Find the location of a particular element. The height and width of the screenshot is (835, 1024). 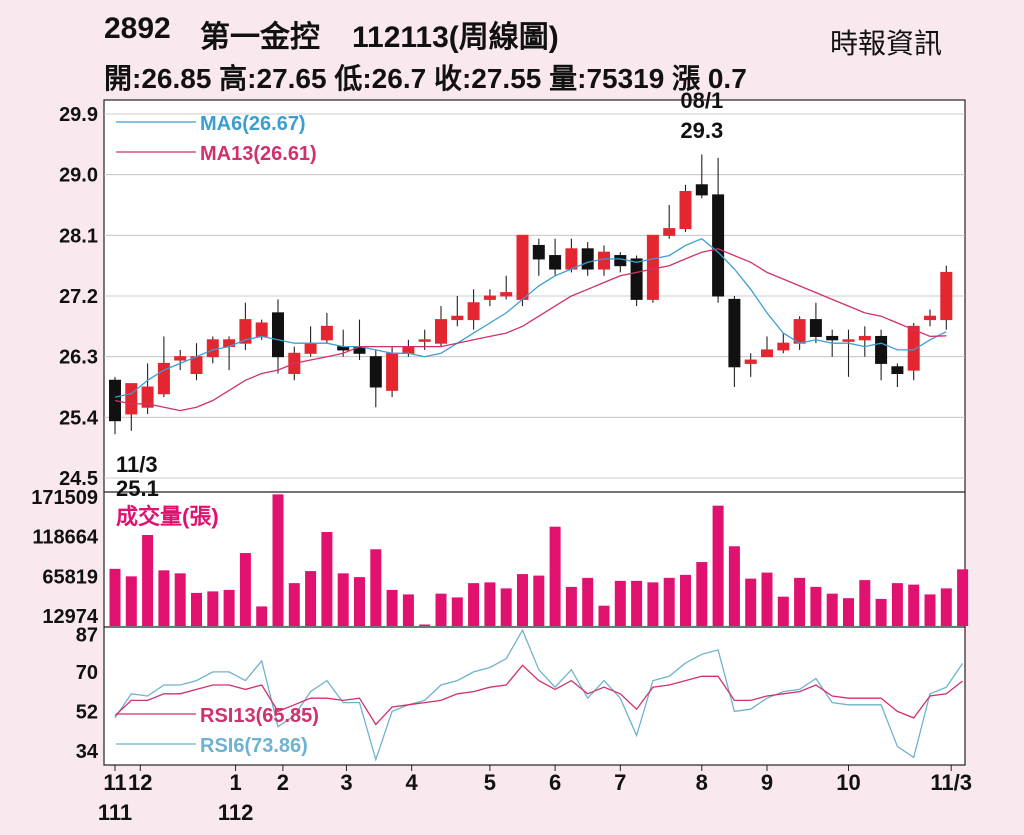

rsi-tick-label: 87 is located at coordinates (87, 636).